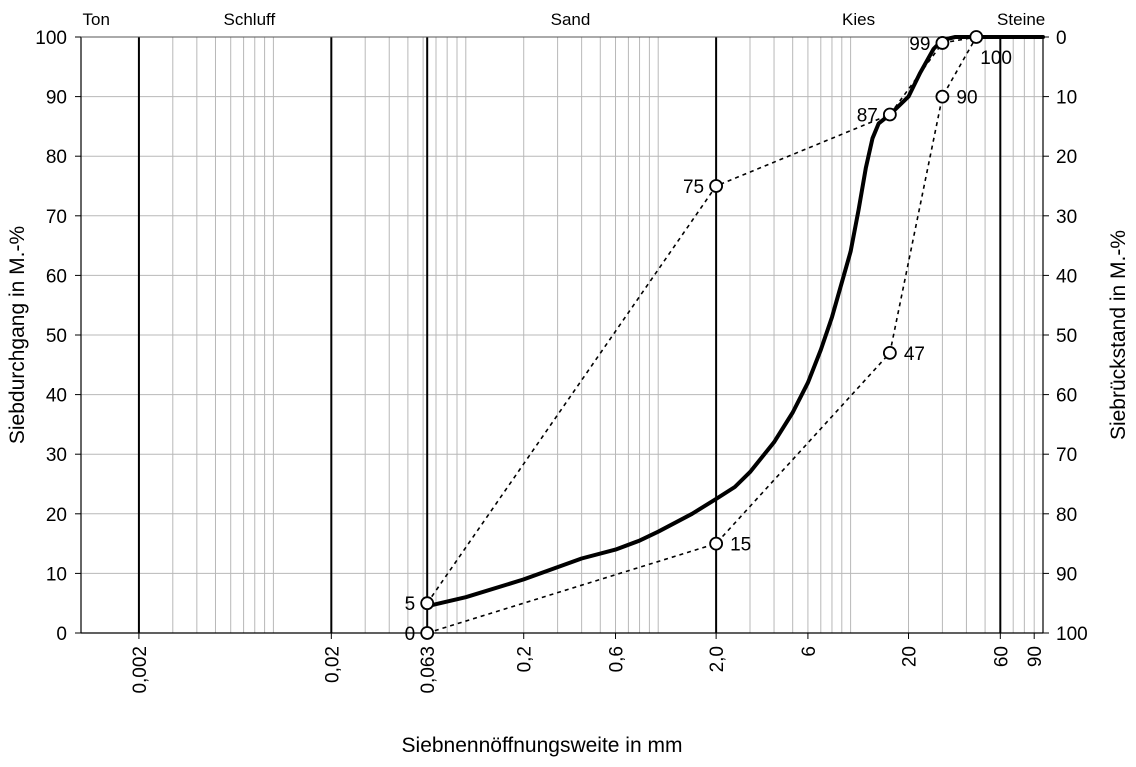  Describe the element at coordinates (693, 187) in the screenshot. I see `data-label: 75` at that location.